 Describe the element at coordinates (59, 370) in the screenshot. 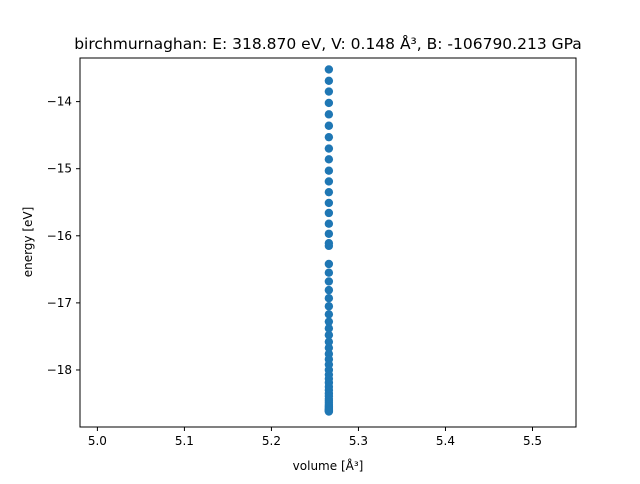

I see `y-tick-label: −18` at that location.